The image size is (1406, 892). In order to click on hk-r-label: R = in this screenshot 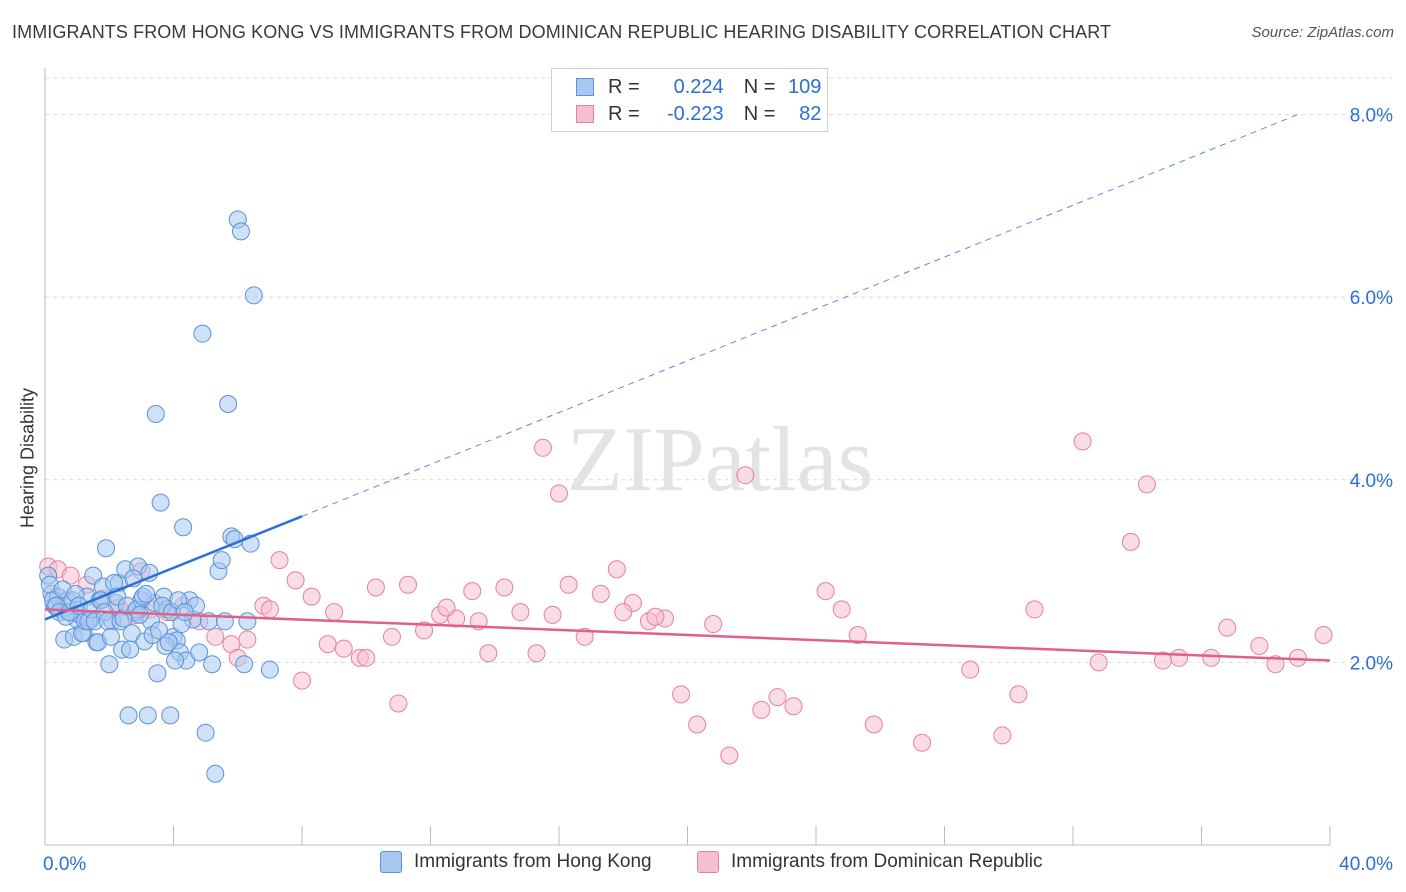, I will do `click(624, 86)`.